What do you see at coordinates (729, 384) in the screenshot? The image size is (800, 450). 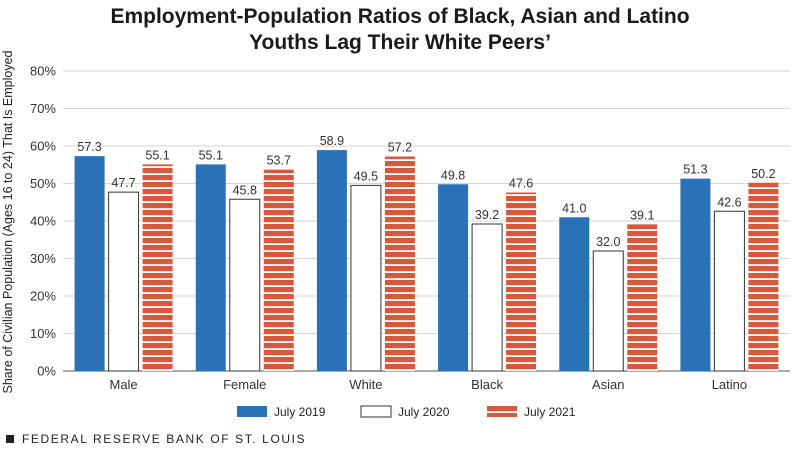 I see `category-label-latino: Latino` at bounding box center [729, 384].